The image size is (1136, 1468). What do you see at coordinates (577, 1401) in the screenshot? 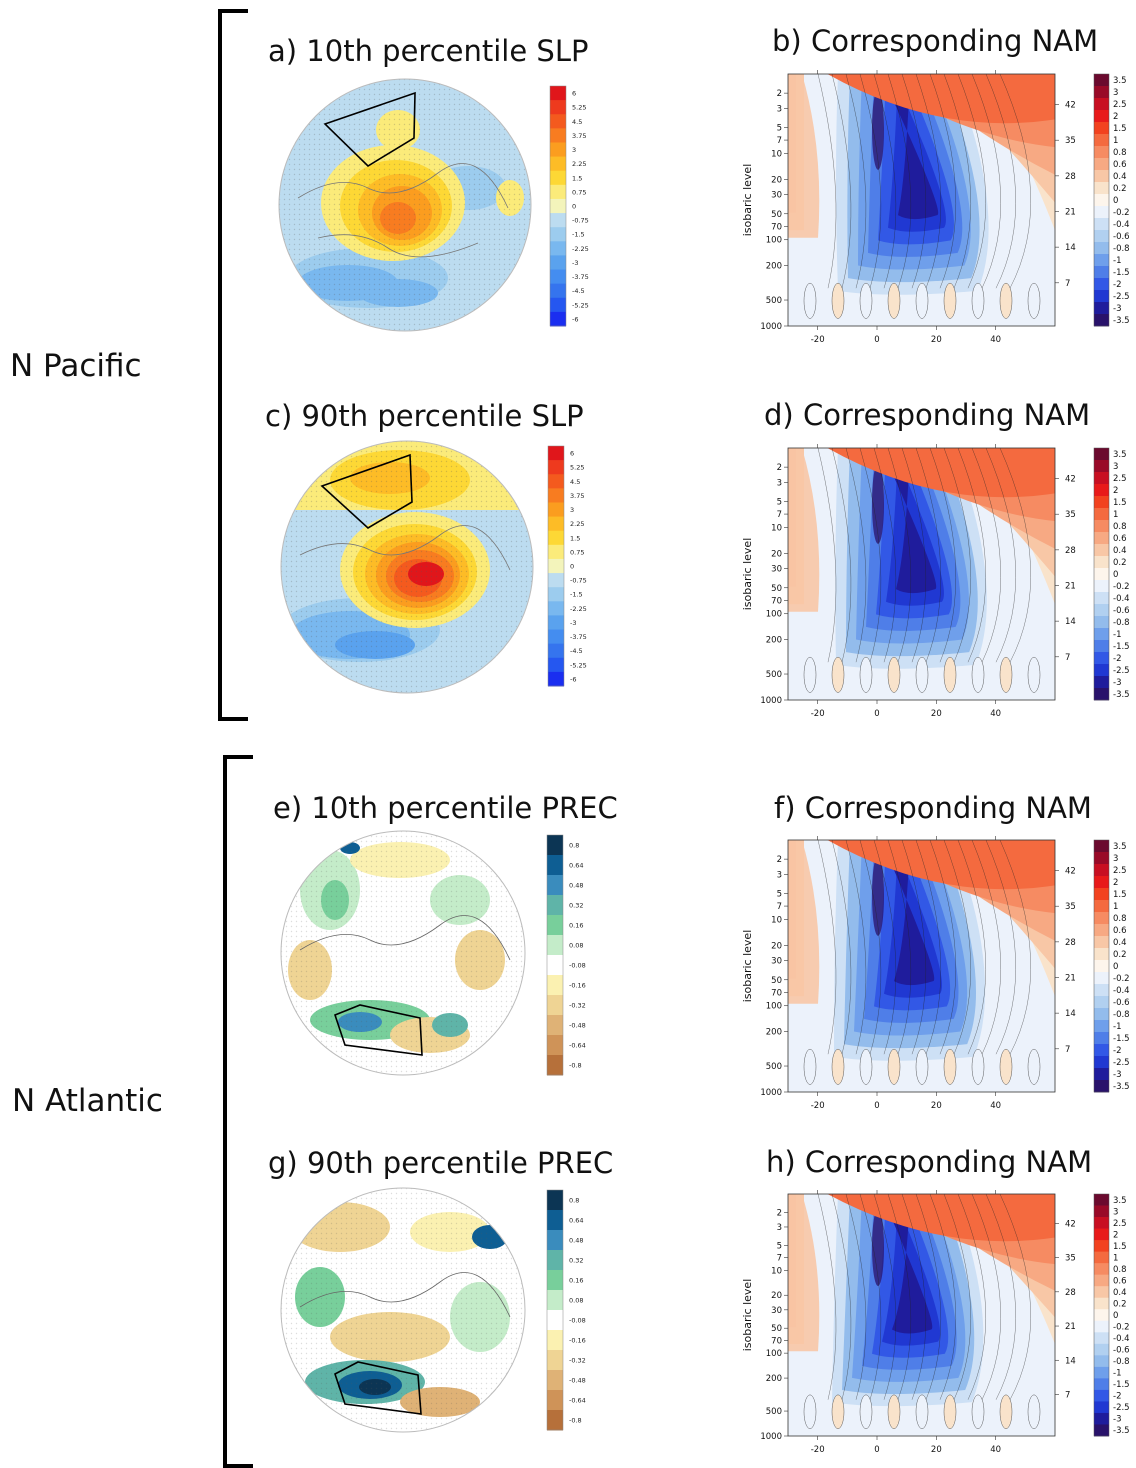
I see `colorbar-tick-label: -0.64` at bounding box center [577, 1401].